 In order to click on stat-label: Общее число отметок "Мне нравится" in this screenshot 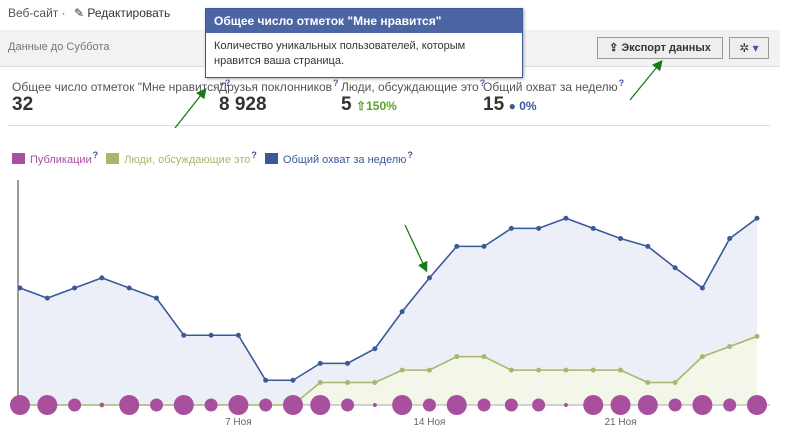, I will do `click(118, 87)`.